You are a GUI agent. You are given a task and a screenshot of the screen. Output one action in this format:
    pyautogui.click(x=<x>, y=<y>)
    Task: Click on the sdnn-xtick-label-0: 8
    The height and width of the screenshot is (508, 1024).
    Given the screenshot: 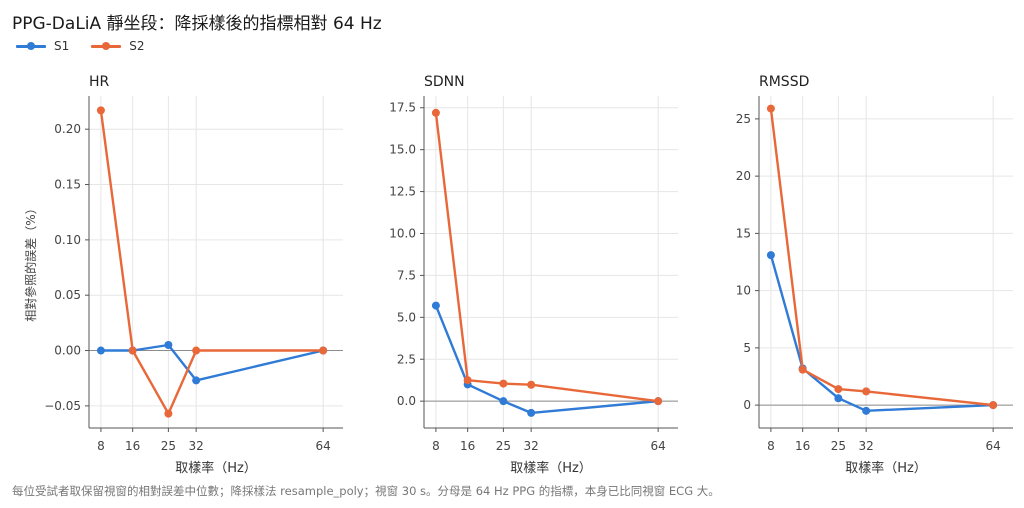 What is the action you would take?
    pyautogui.click(x=436, y=446)
    